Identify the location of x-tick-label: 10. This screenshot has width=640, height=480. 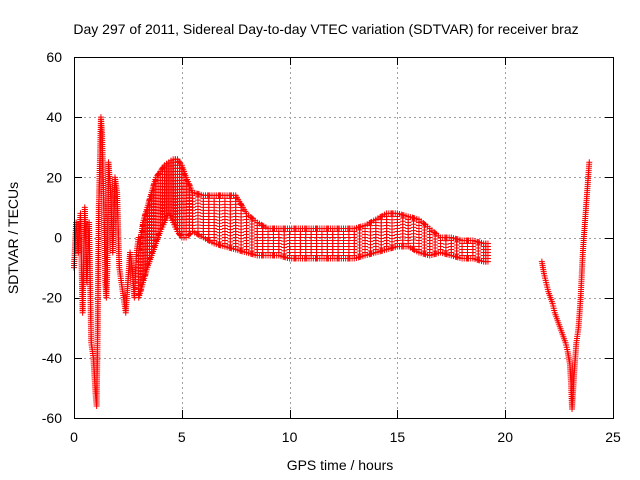
(290, 437).